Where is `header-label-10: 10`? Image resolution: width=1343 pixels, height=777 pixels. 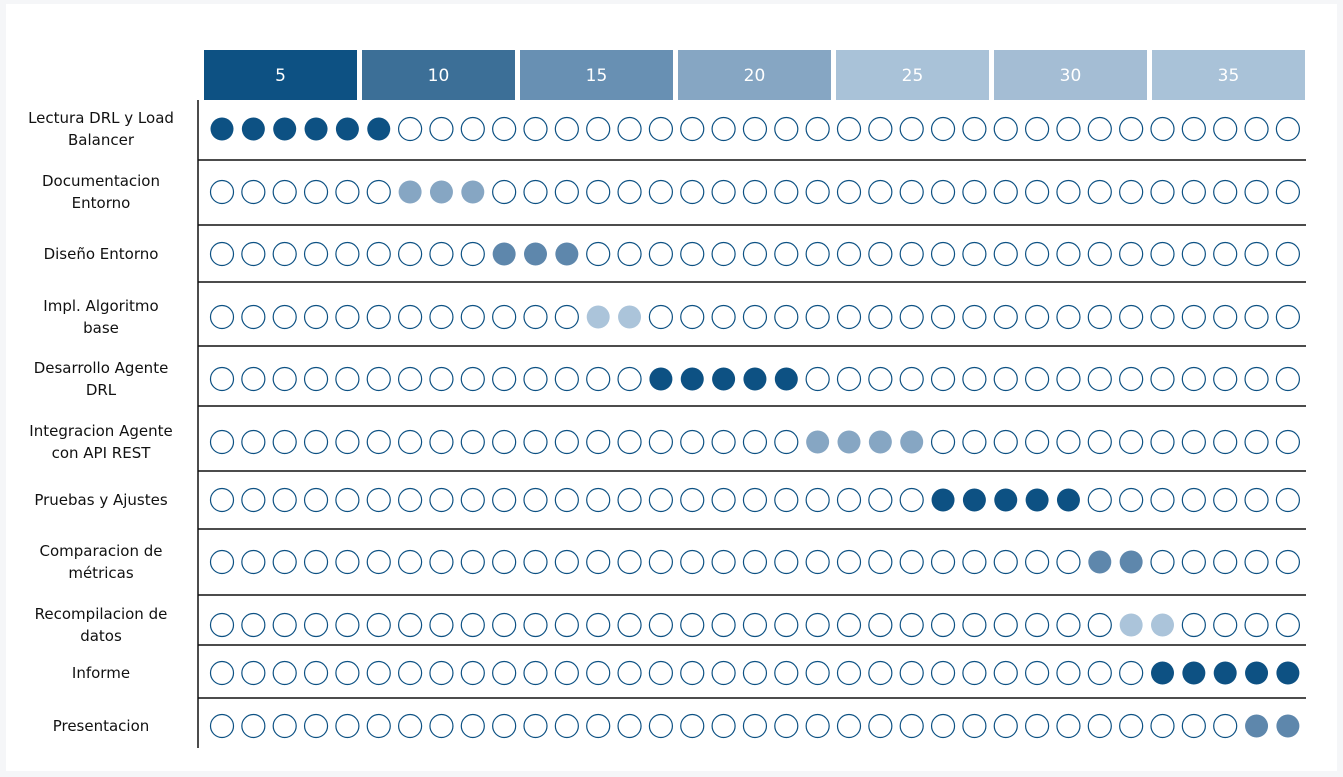 header-label-10: 10 is located at coordinates (439, 76).